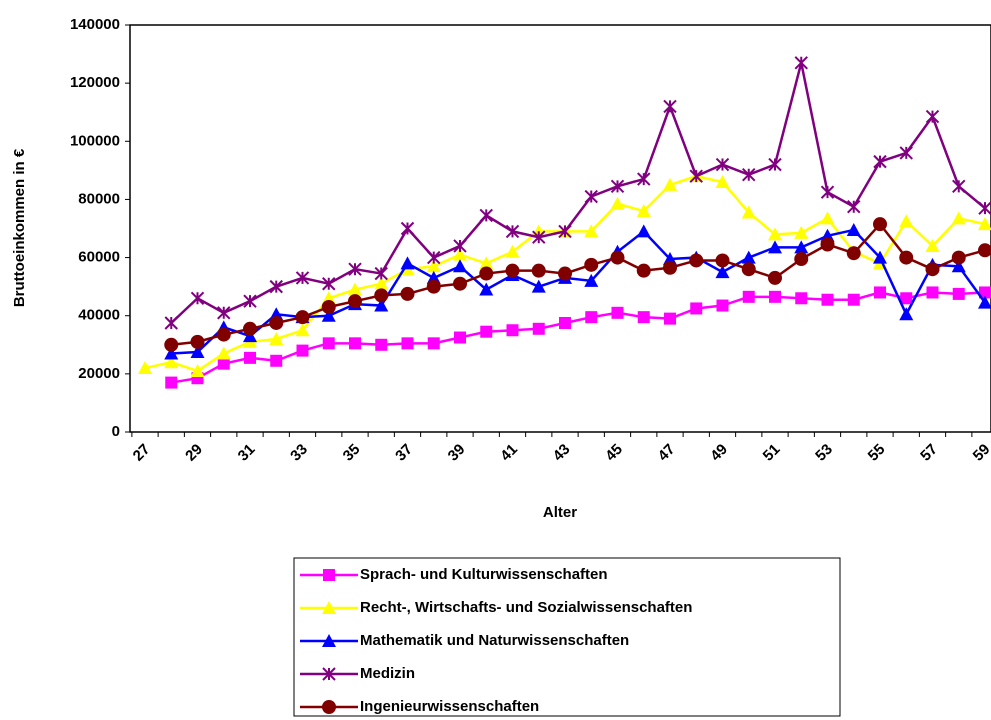 This screenshot has width=991, height=720. Describe the element at coordinates (329, 640) in the screenshot. I see `legend-marker` at that location.